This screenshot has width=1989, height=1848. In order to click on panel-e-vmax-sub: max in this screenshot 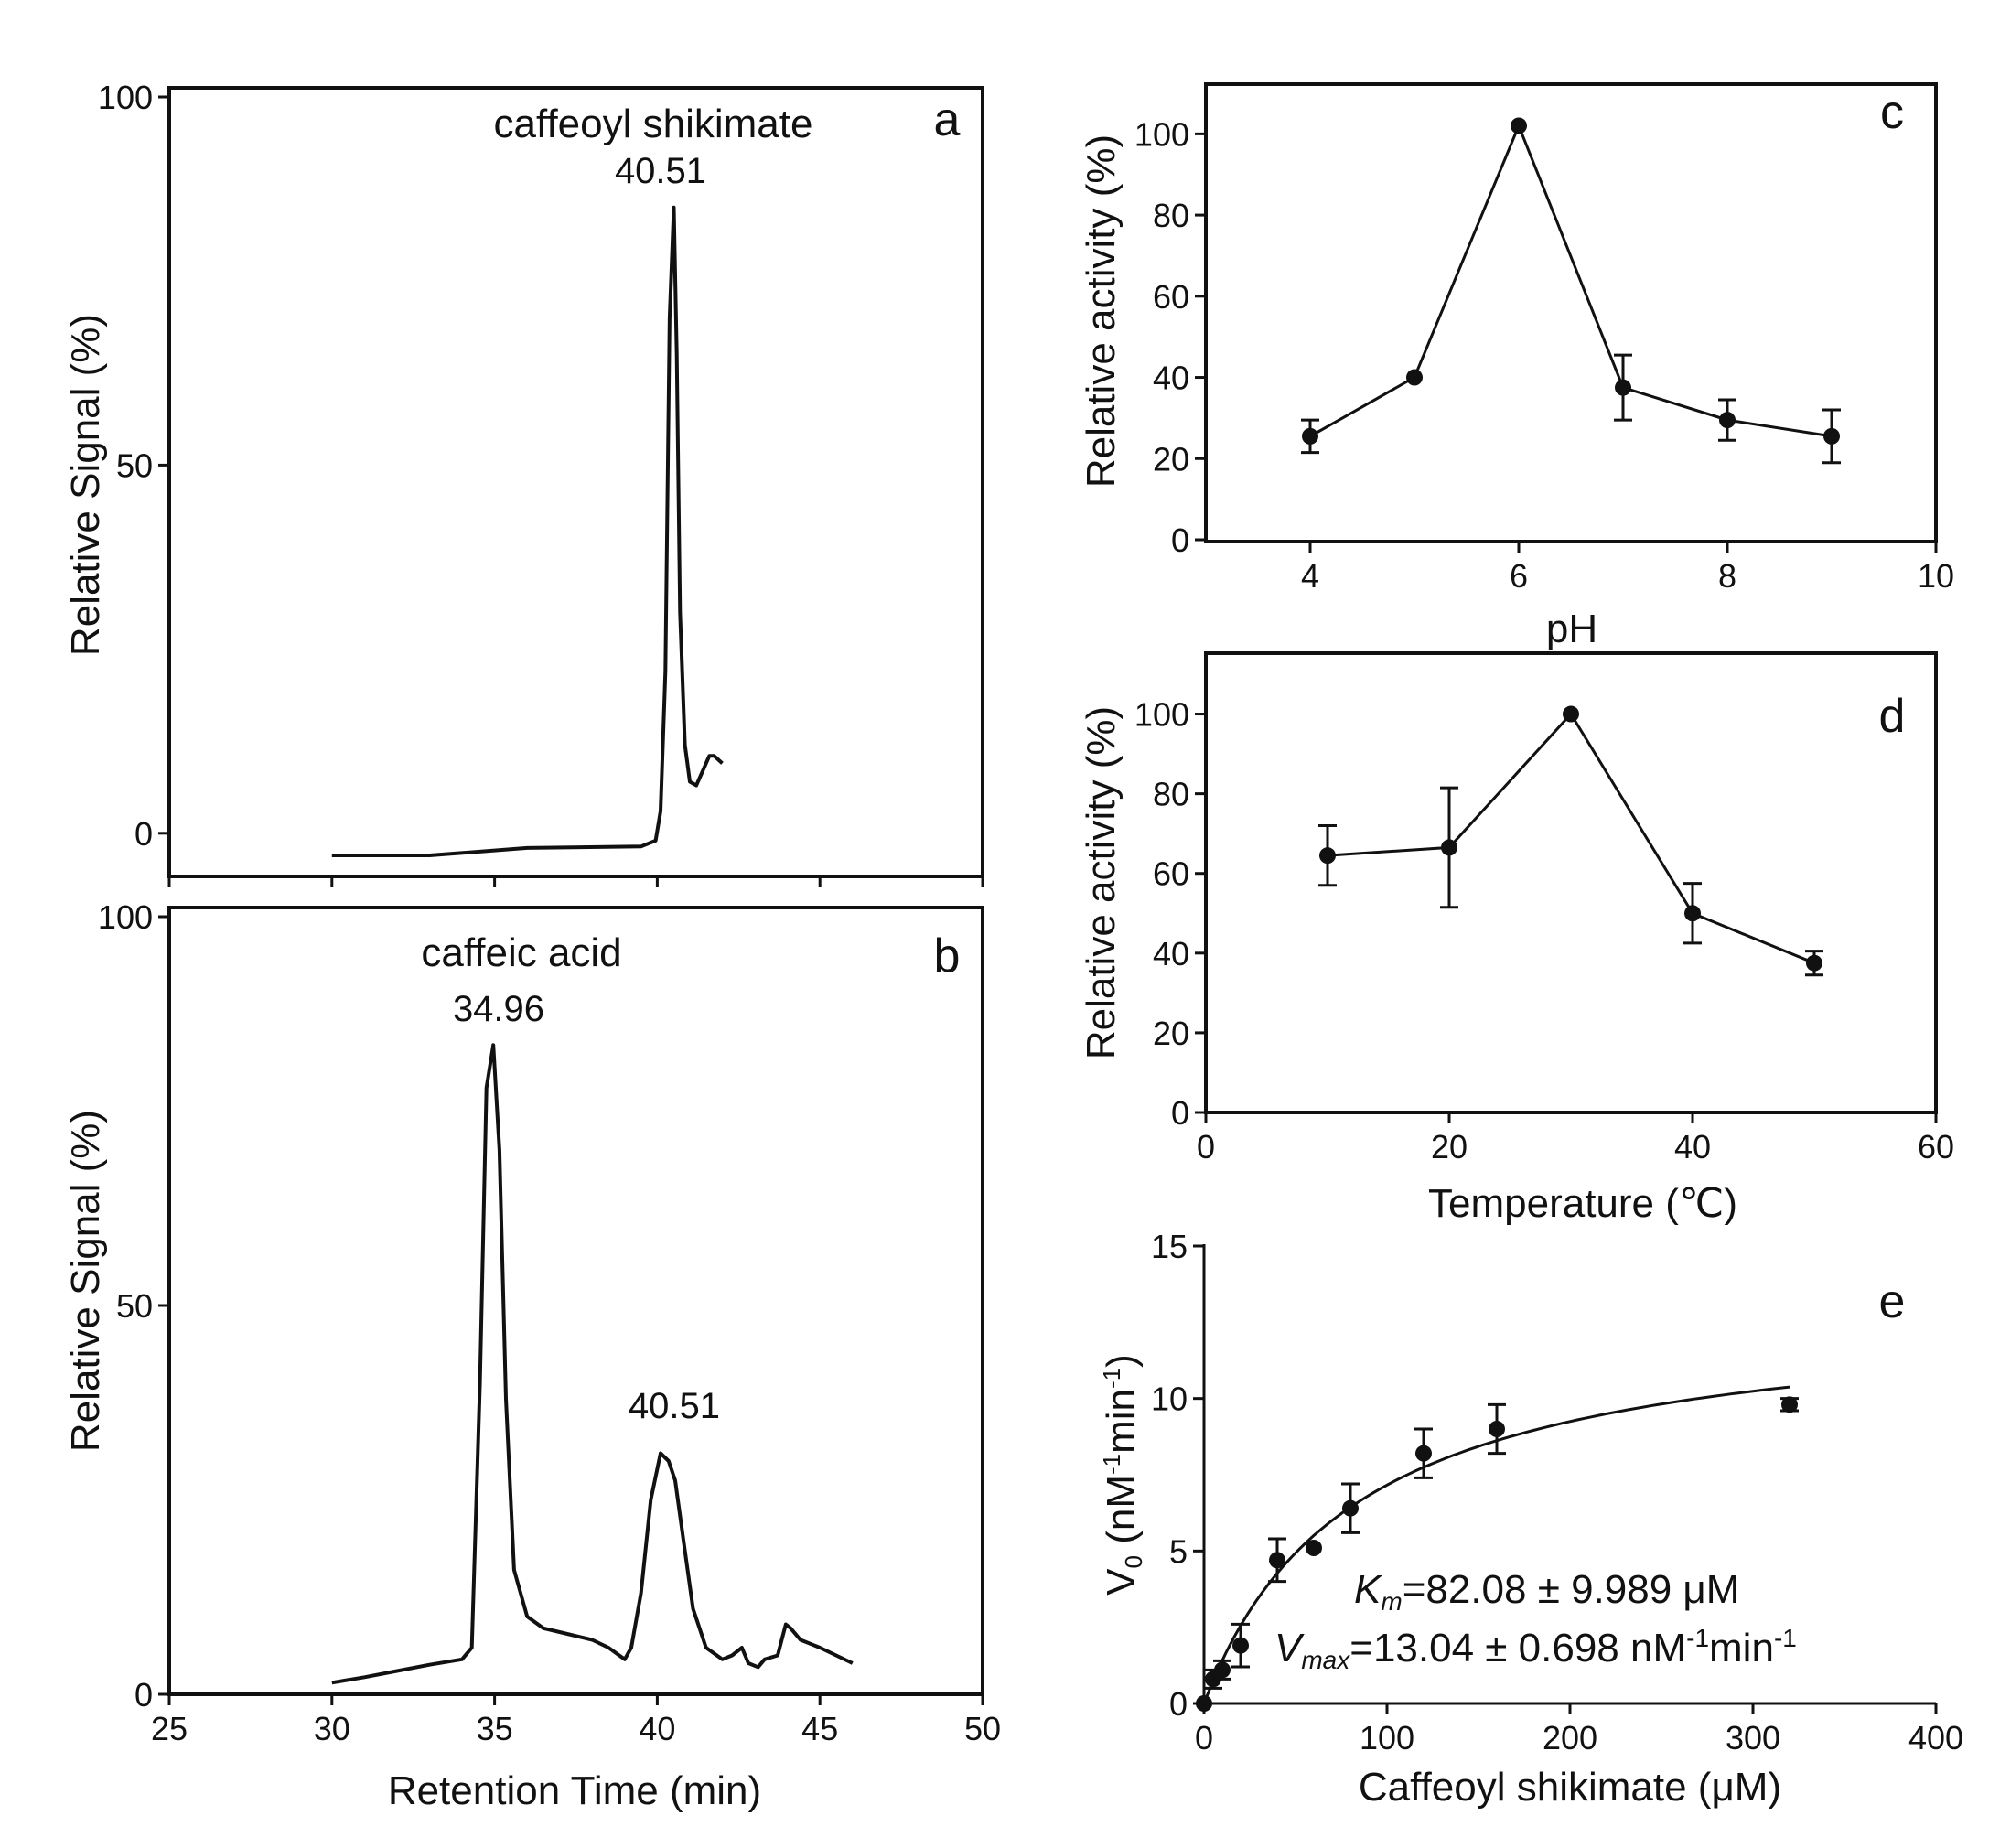, I will do `click(1325, 1660)`.